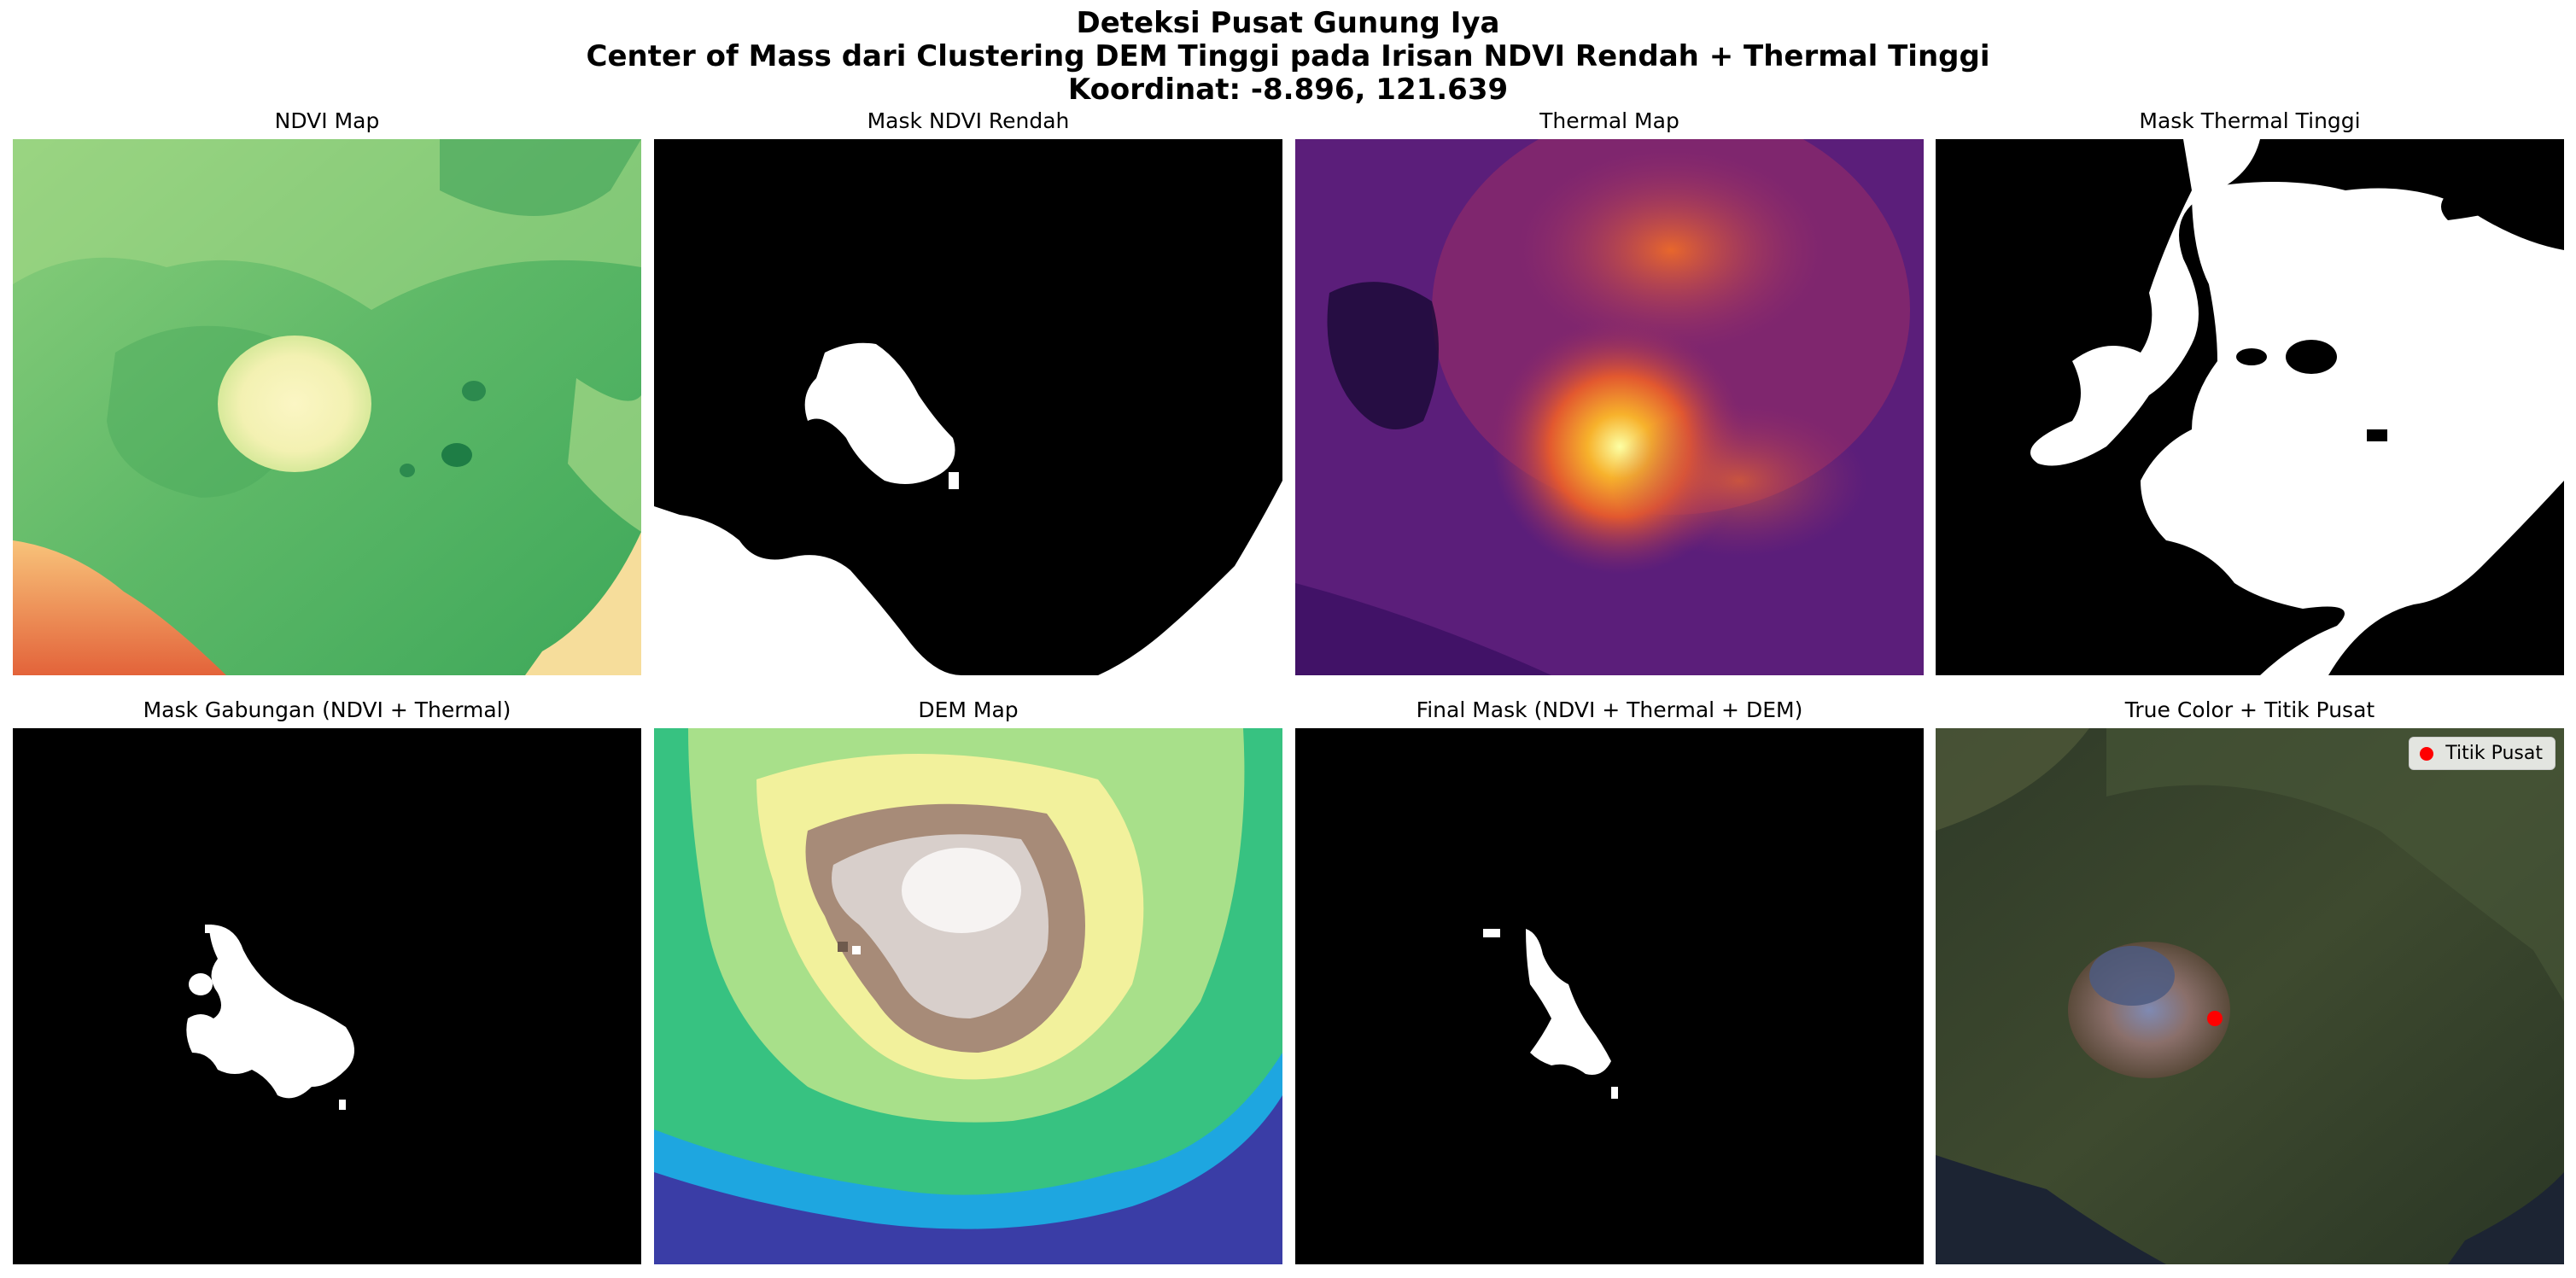  Describe the element at coordinates (2427, 753) in the screenshot. I see `legend-marker-icon` at that location.